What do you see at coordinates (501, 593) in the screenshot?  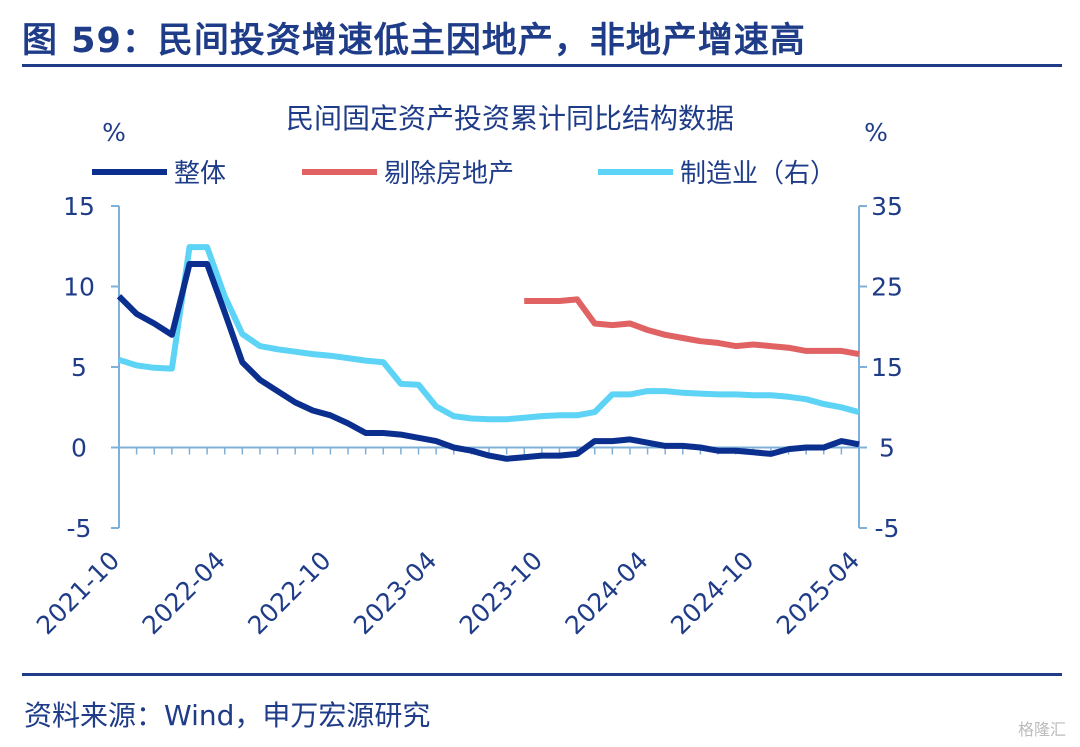 I see `x-tick-label: 2023-10` at bounding box center [501, 593].